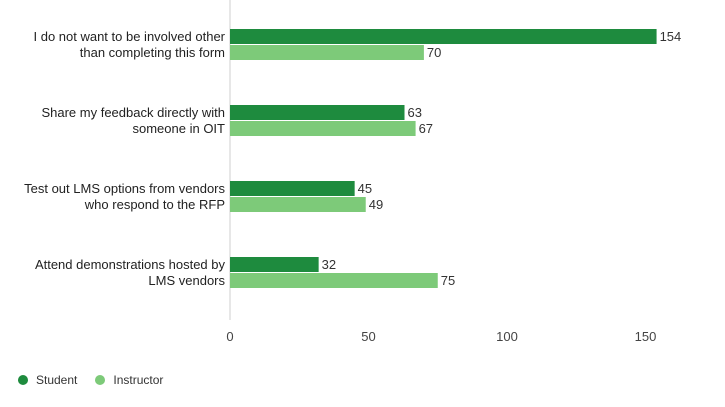 The height and width of the screenshot is (407, 725). I want to click on x-tick-label-1: 50, so click(368, 336).